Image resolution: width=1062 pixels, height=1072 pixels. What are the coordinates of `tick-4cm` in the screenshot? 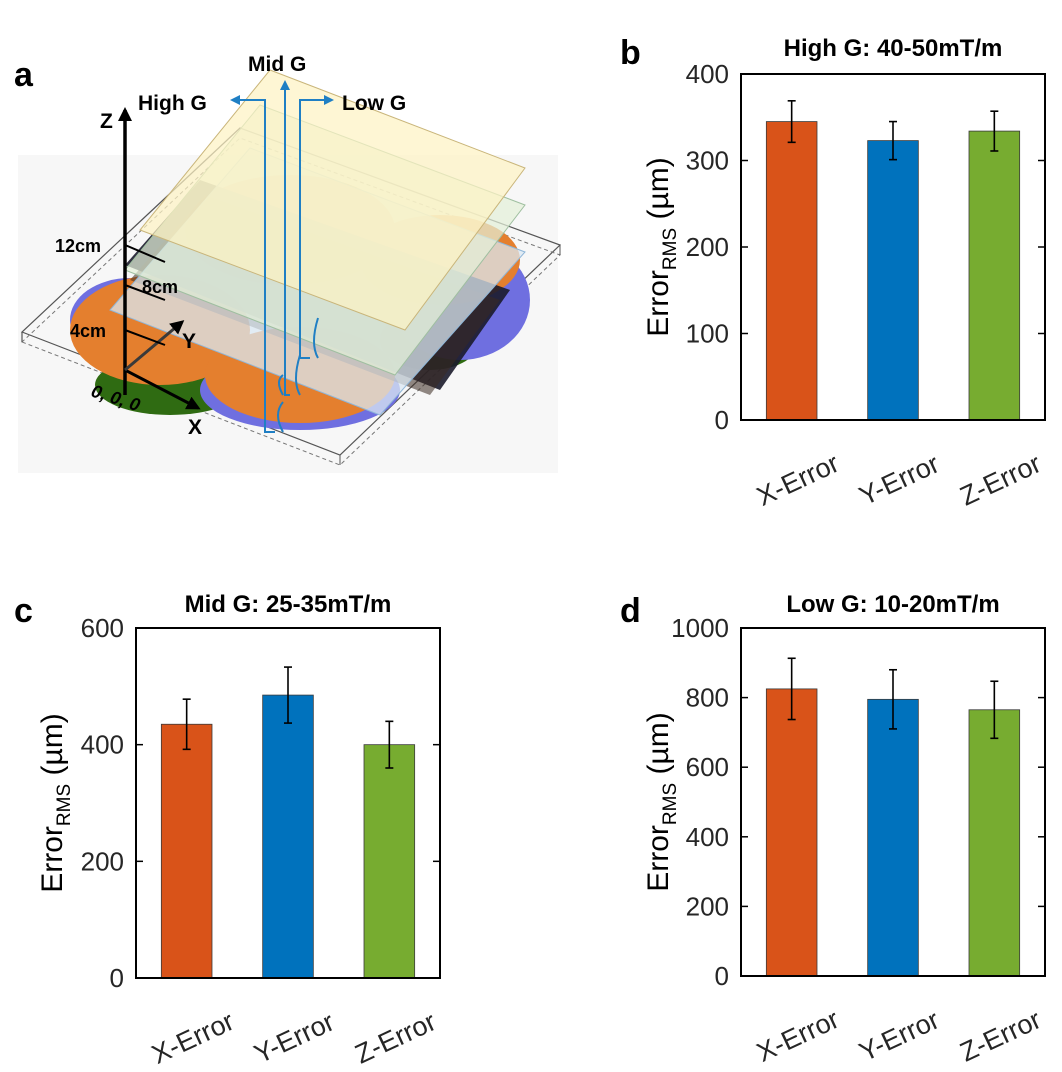 It's located at (145, 337).